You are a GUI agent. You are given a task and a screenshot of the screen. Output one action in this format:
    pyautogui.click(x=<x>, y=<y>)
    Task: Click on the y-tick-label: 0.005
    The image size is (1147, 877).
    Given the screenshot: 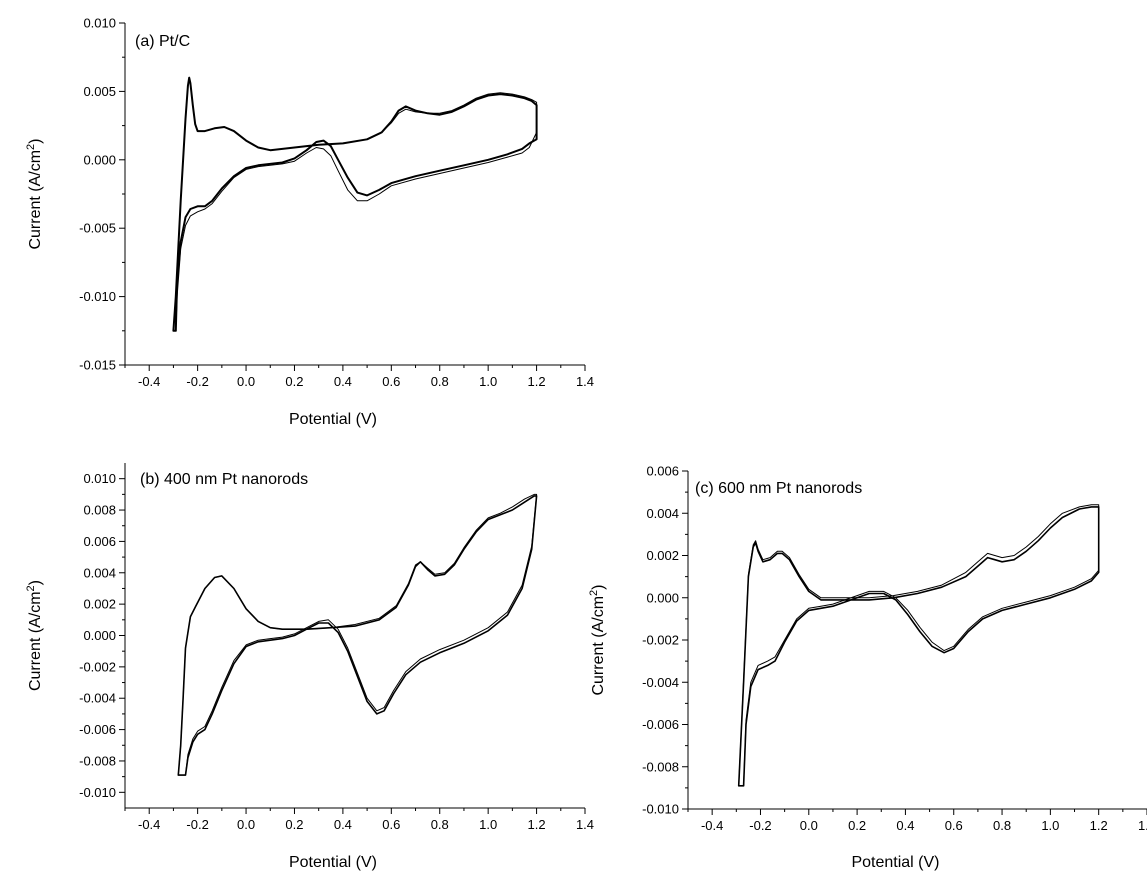 What is the action you would take?
    pyautogui.click(x=99, y=91)
    